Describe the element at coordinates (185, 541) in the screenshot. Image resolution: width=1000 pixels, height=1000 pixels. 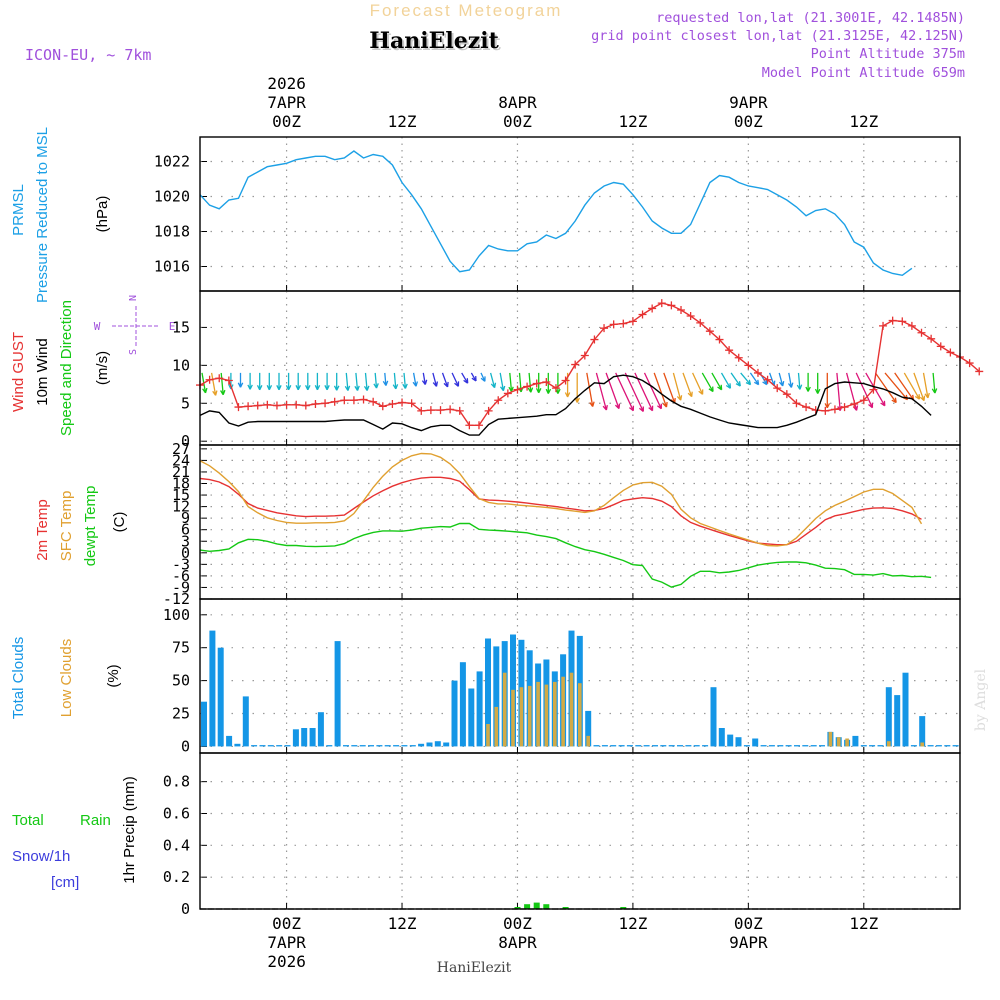
I see `ytick-label: 3` at that location.